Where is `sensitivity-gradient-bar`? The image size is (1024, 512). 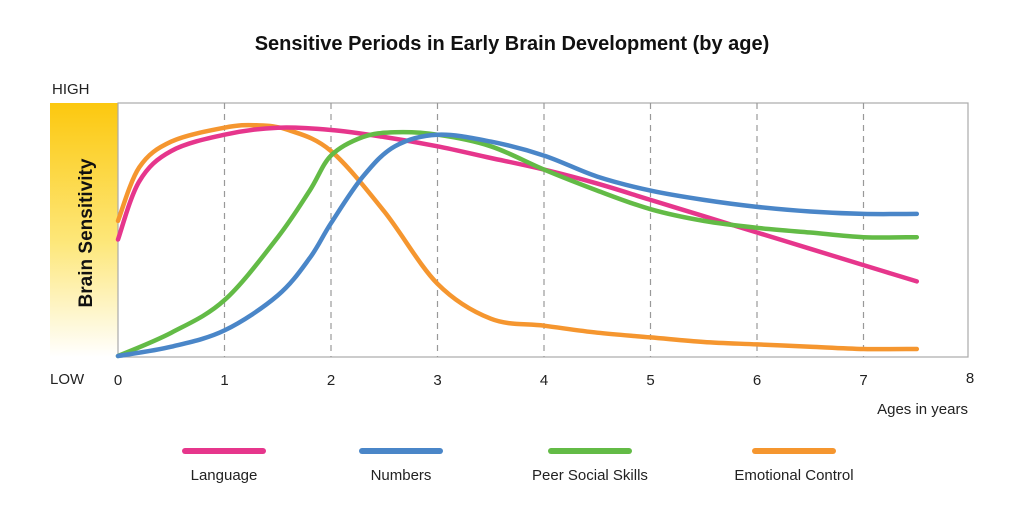
sensitivity-gradient-bar is located at coordinates (84, 230).